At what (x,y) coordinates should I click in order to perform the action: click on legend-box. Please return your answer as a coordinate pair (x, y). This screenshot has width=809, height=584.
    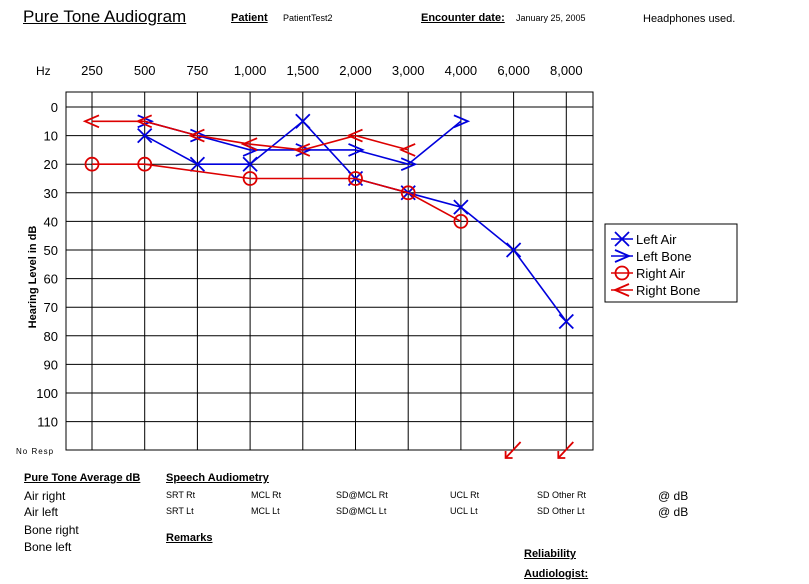
    Looking at the image, I should click on (671, 263).